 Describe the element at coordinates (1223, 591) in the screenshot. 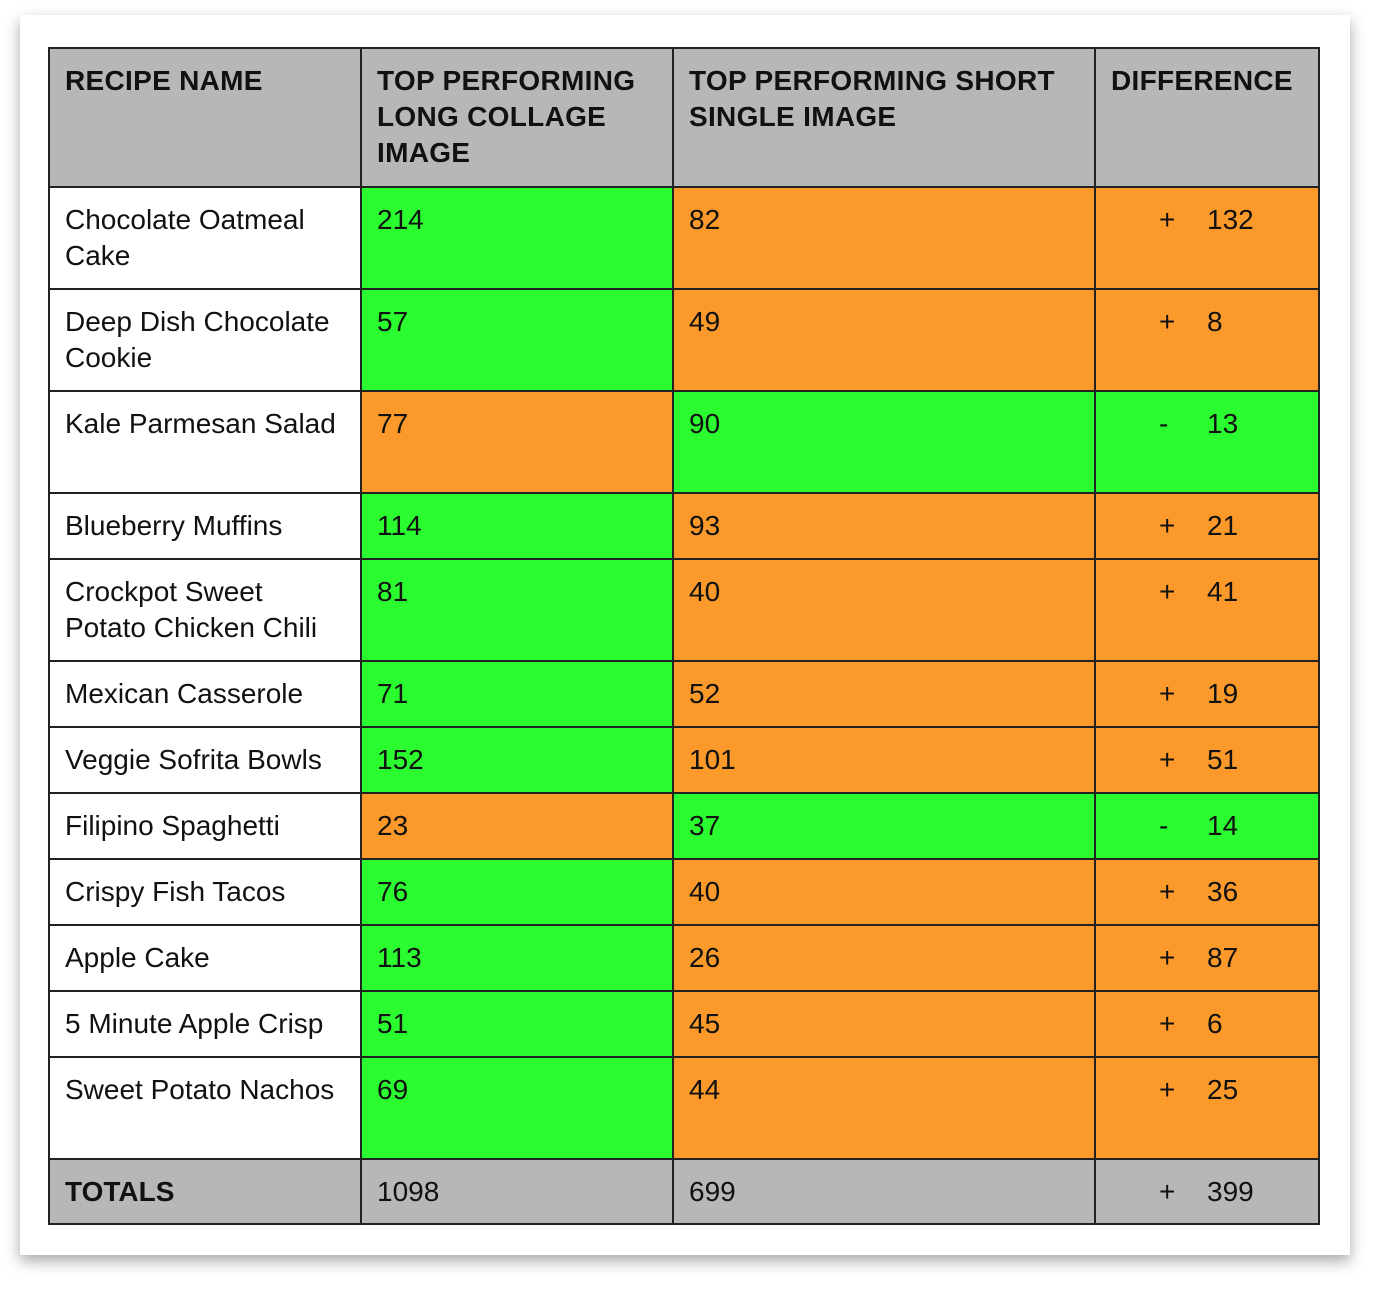

I see `difference-value: 41` at that location.